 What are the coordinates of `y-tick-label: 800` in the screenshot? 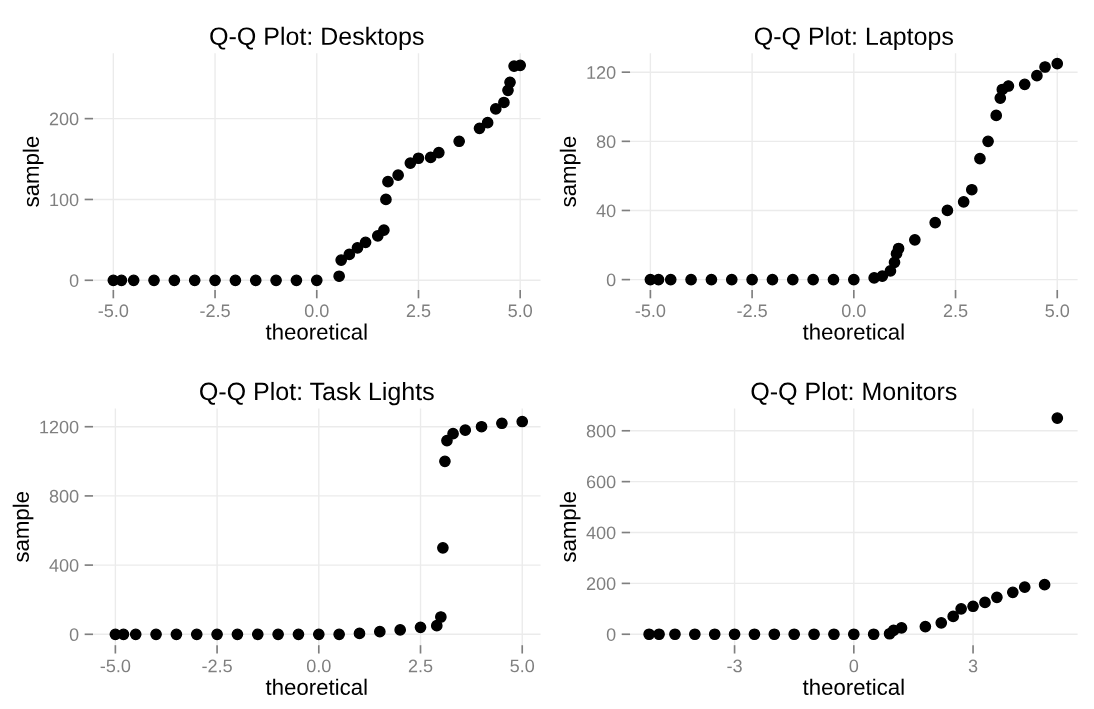 It's located at (601, 431).